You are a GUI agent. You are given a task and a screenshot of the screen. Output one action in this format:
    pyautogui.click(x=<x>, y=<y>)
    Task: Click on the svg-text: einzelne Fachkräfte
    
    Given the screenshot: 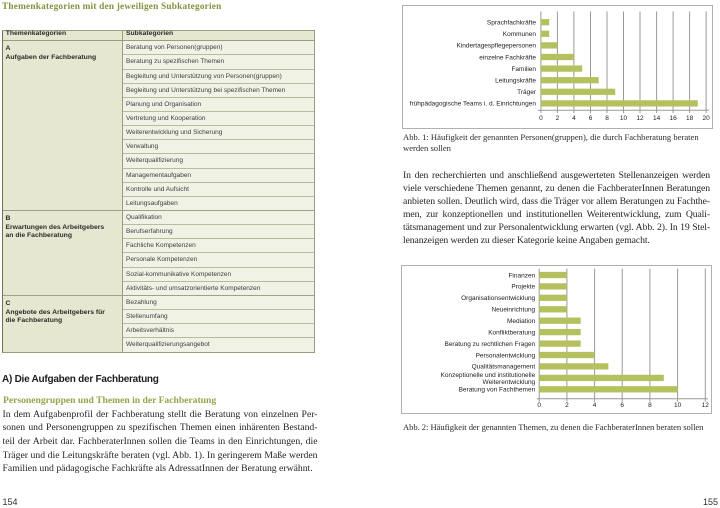 What is the action you would take?
    pyautogui.click(x=507, y=57)
    